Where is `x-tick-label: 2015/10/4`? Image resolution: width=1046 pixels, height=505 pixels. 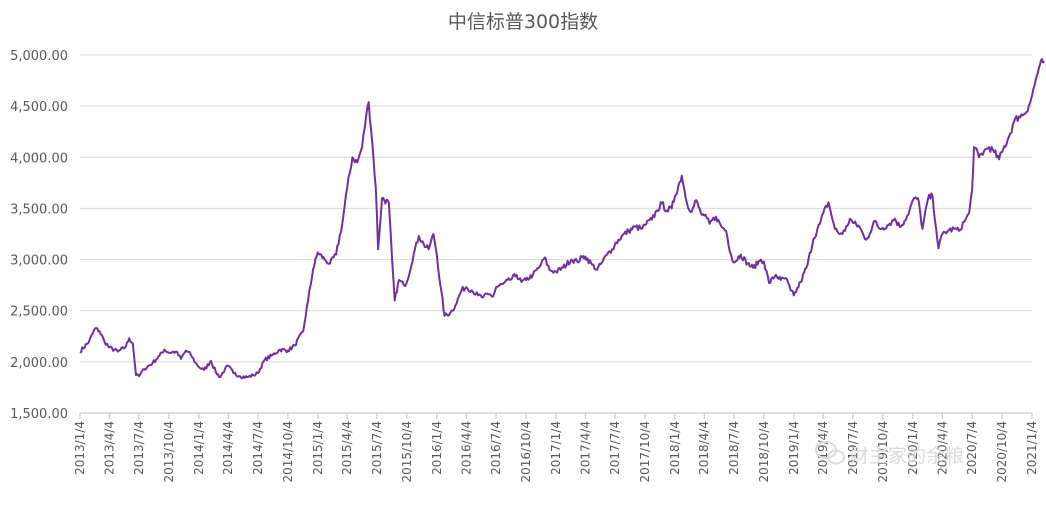 x-tick-label: 2015/10/4 is located at coordinates (407, 452).